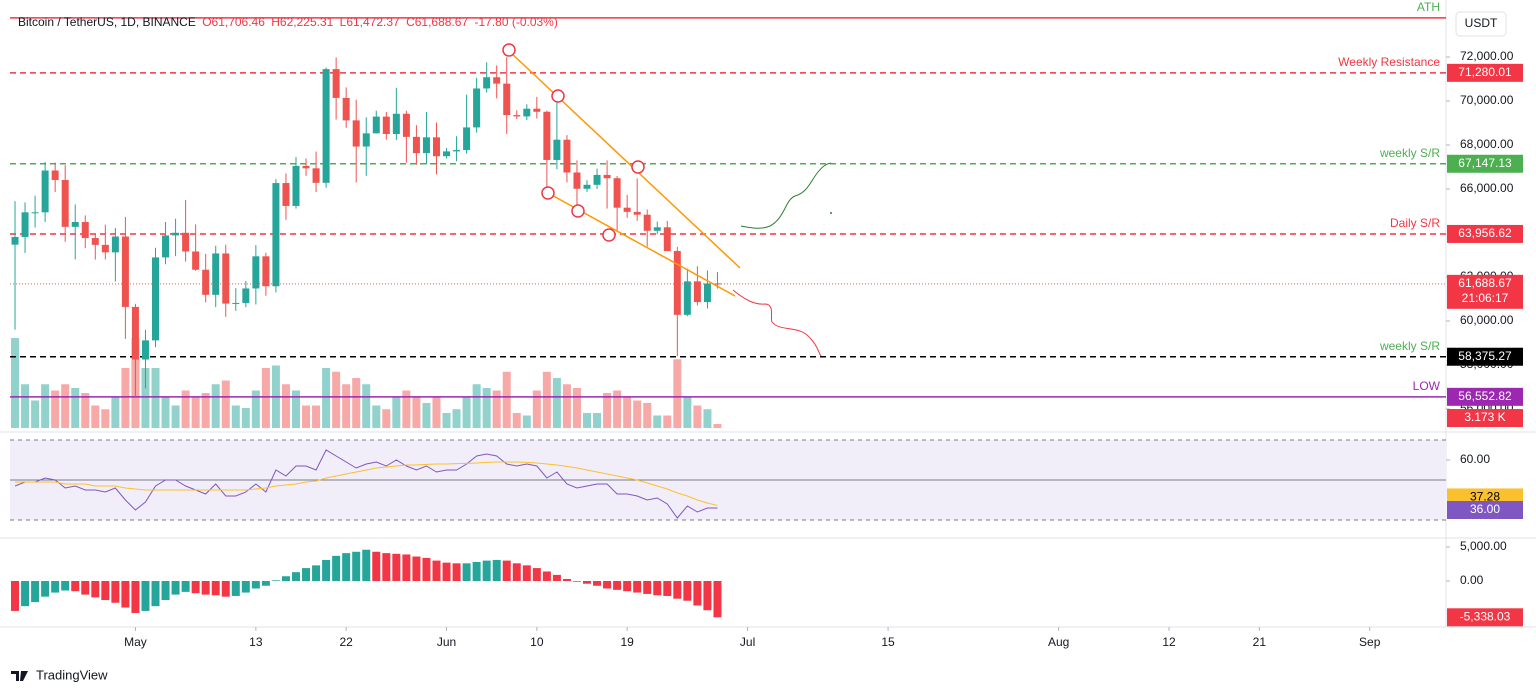  I want to click on macd-value-label: -5,338.03, so click(1485, 616).